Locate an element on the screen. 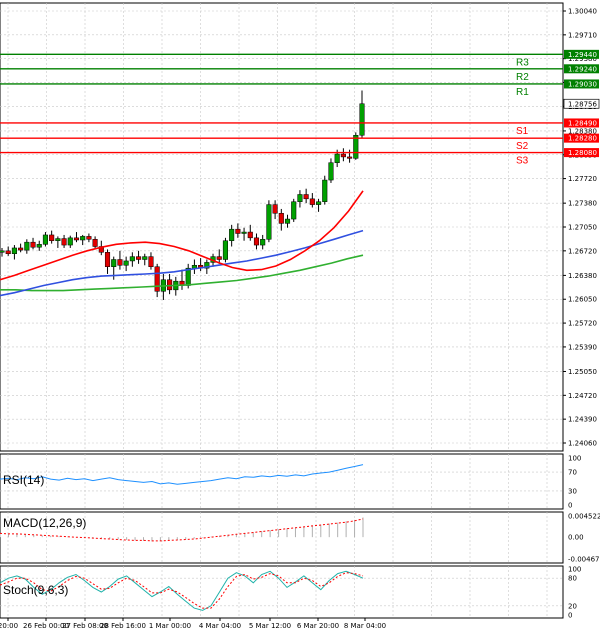  x-tick-label: 4 Mar 04:00 is located at coordinates (220, 626).